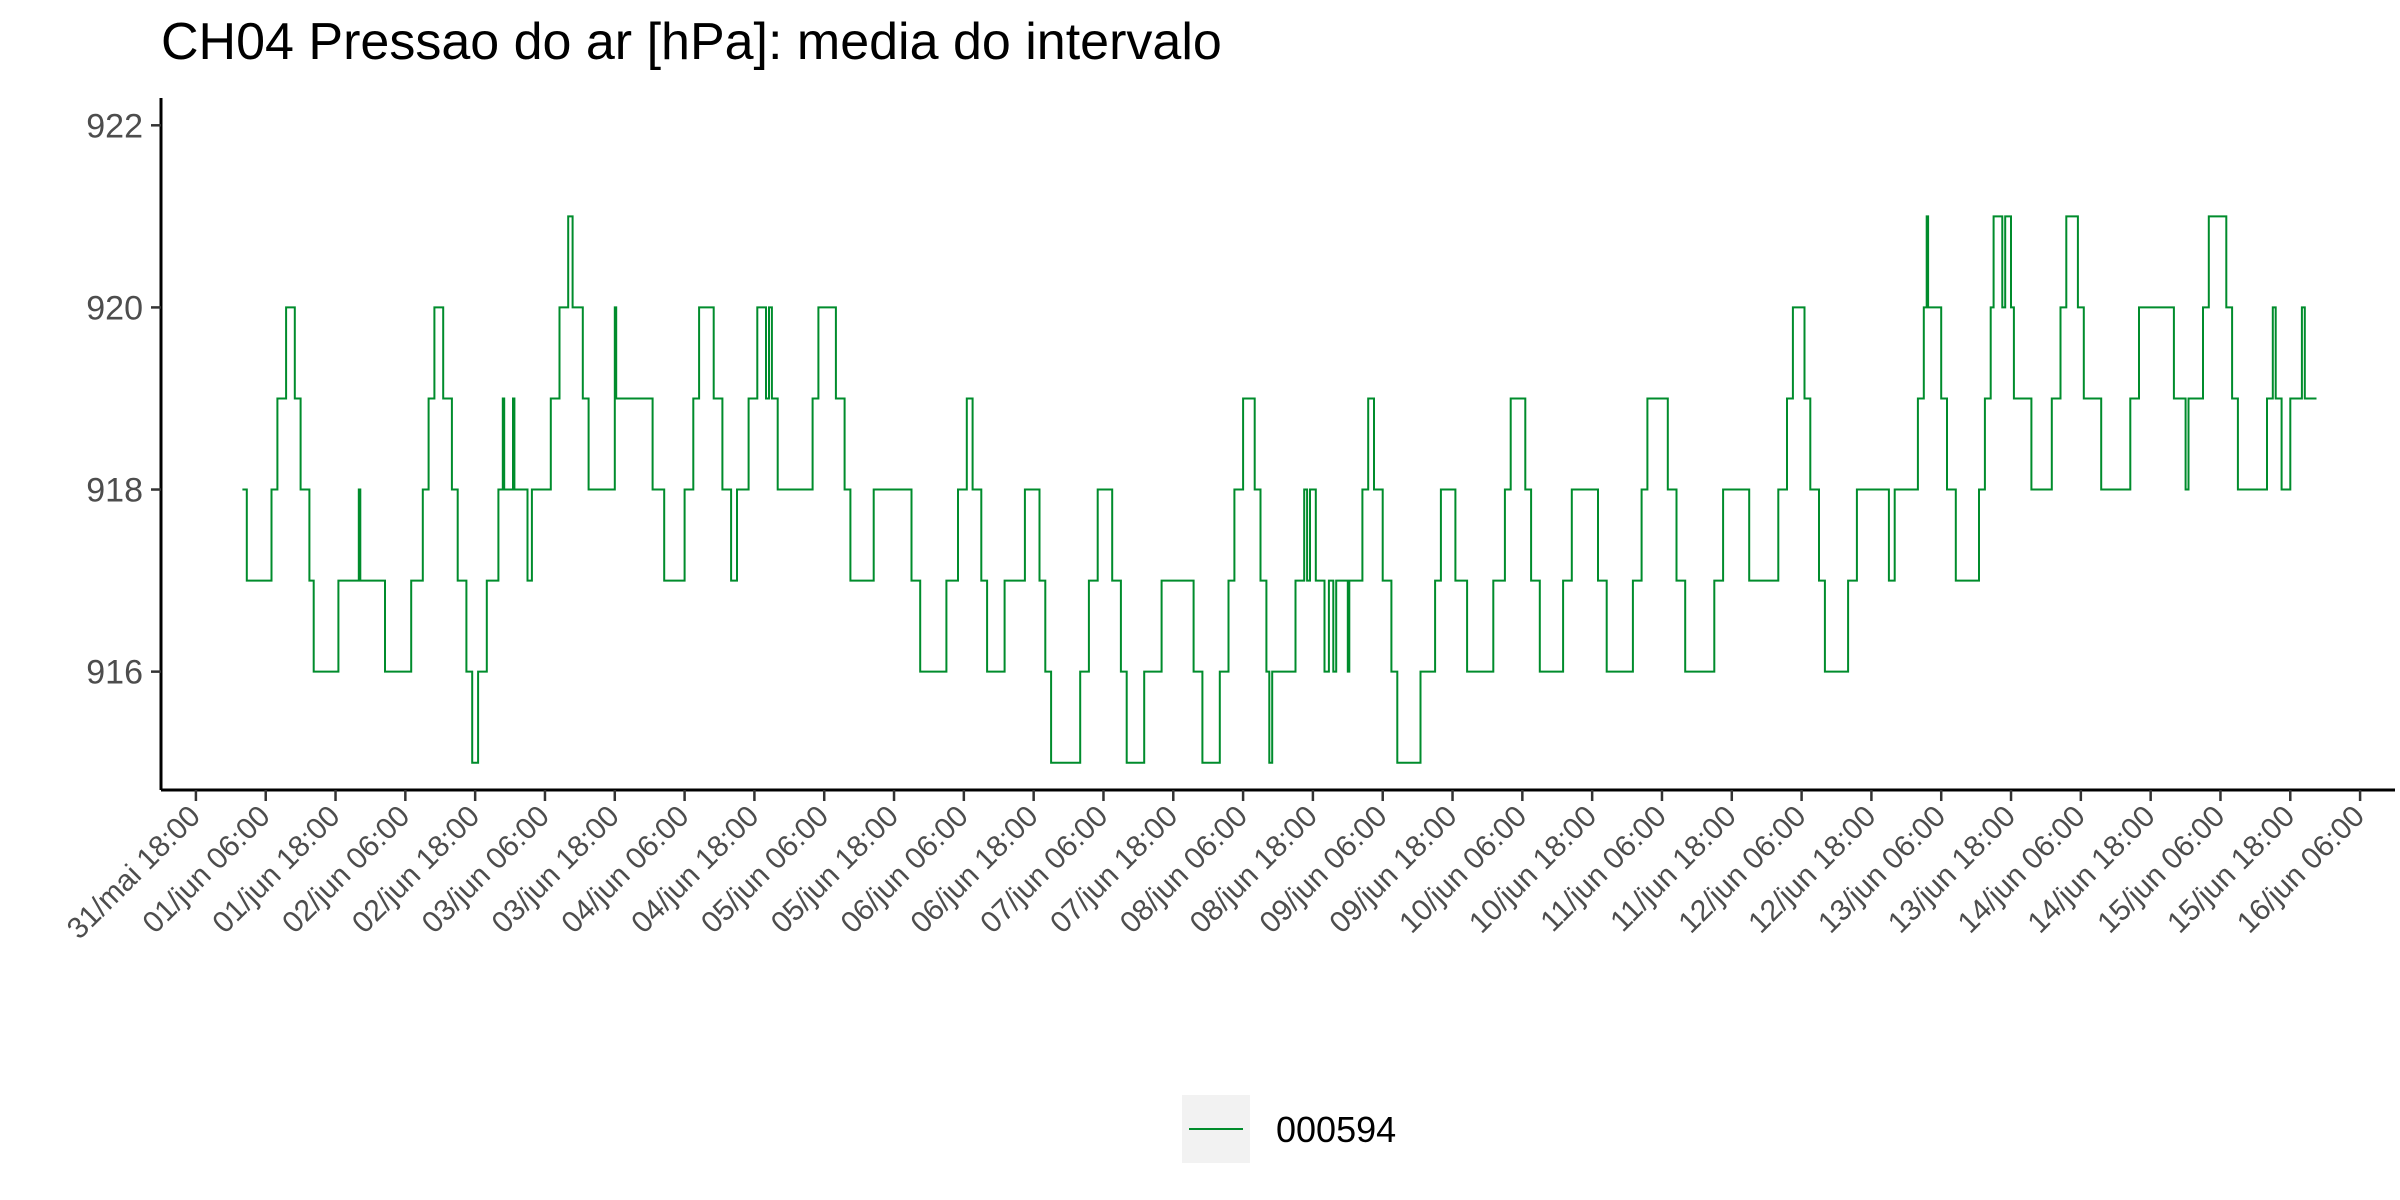 Image resolution: width=2400 pixels, height=1200 pixels. What do you see at coordinates (114, 491) in the screenshot?
I see `y-tick-label: 918` at bounding box center [114, 491].